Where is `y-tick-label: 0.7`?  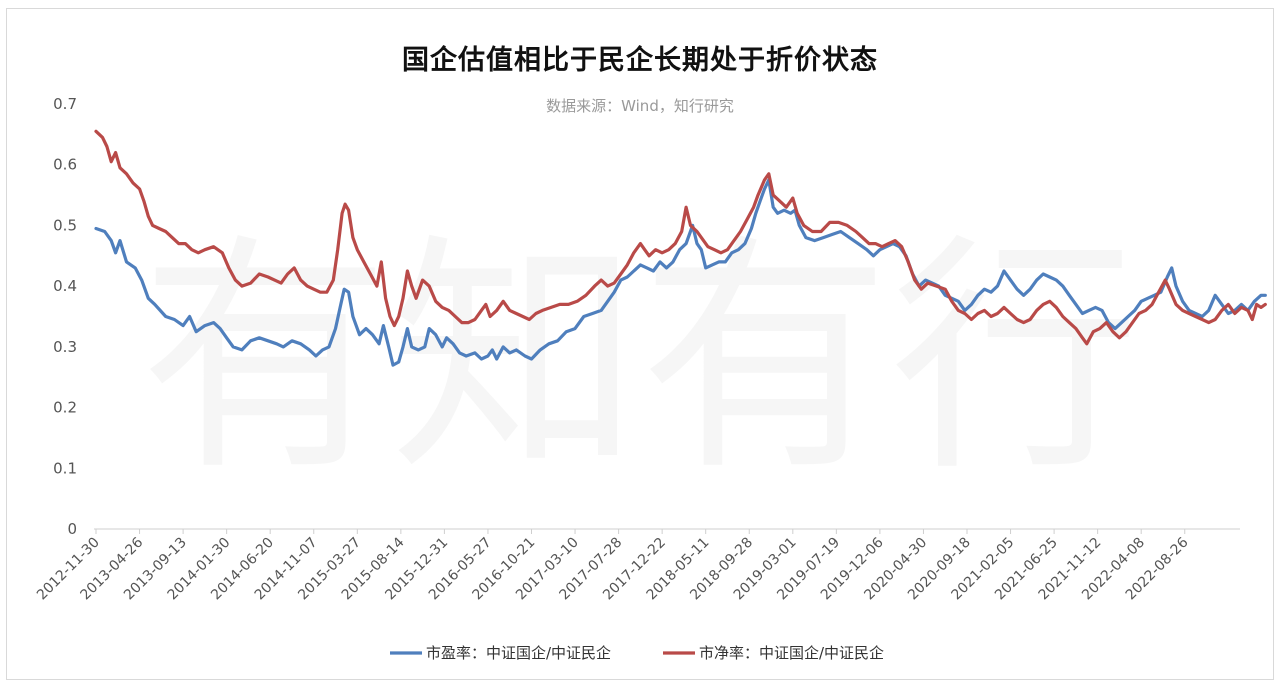 y-tick-label: 0.7 is located at coordinates (65, 104).